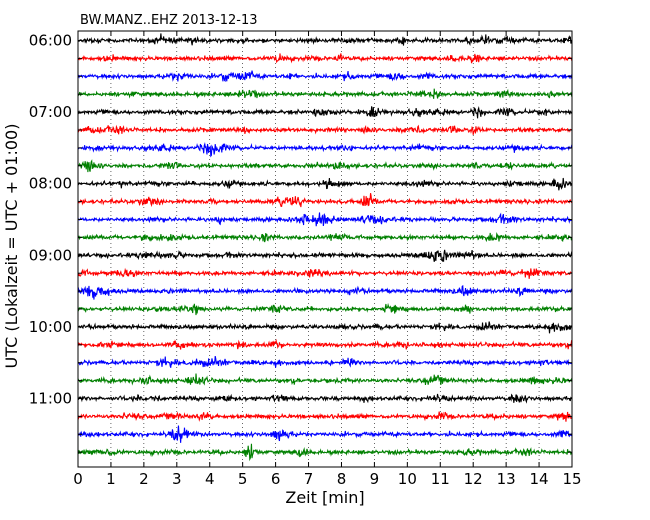 The height and width of the screenshot is (520, 650). Describe the element at coordinates (243, 479) in the screenshot. I see `x-tick-label: 5` at that location.